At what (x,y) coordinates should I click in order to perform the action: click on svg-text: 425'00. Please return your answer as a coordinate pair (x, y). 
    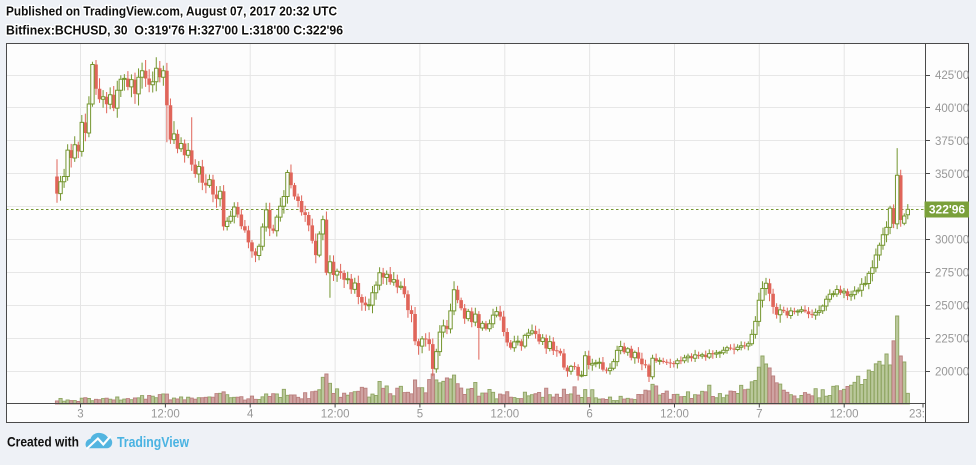
    Looking at the image, I should click on (952, 76).